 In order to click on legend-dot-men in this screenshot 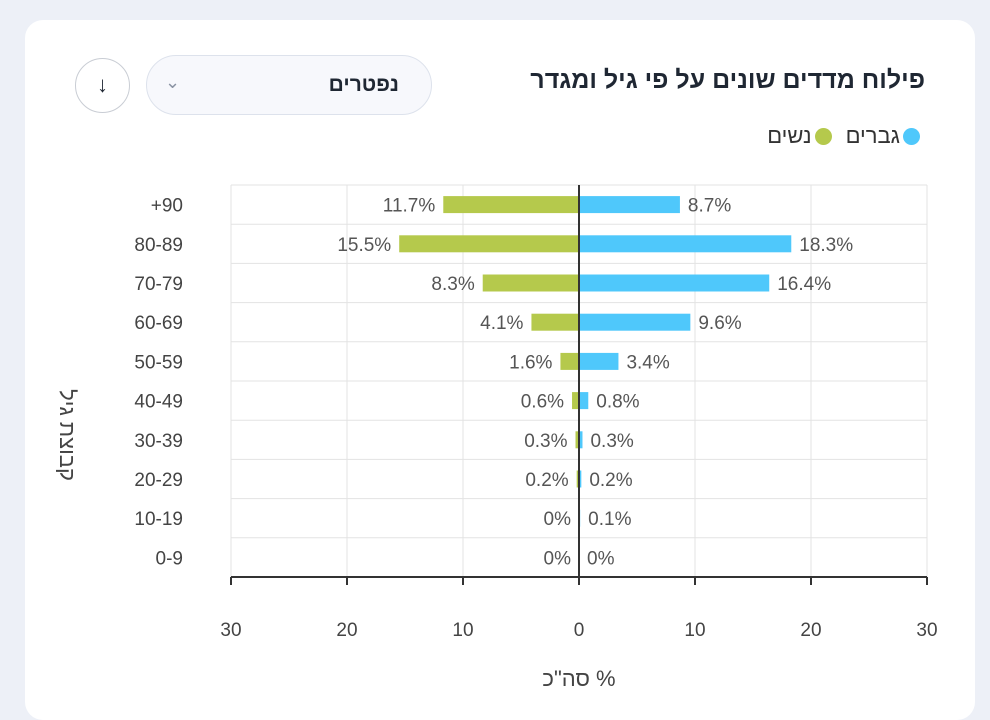, I will do `click(911, 136)`.